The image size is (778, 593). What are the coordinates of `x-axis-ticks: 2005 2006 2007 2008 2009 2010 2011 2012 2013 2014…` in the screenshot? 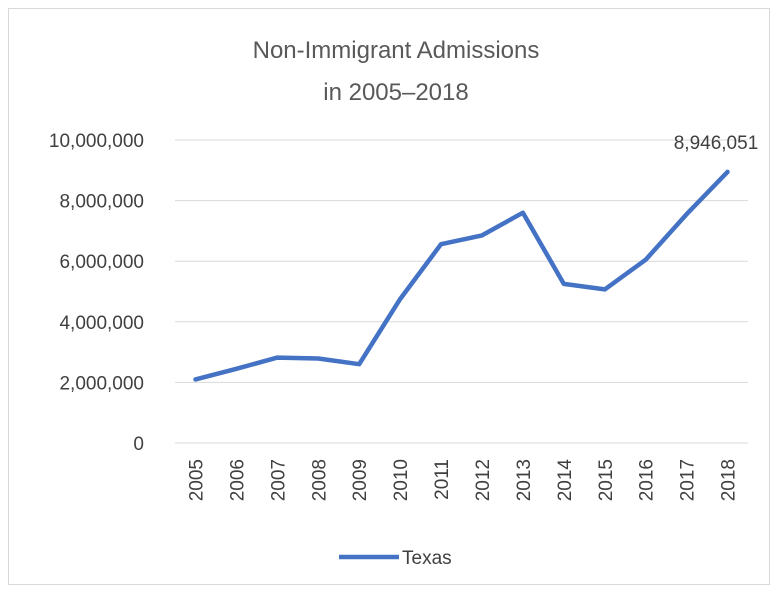 It's located at (462, 480).